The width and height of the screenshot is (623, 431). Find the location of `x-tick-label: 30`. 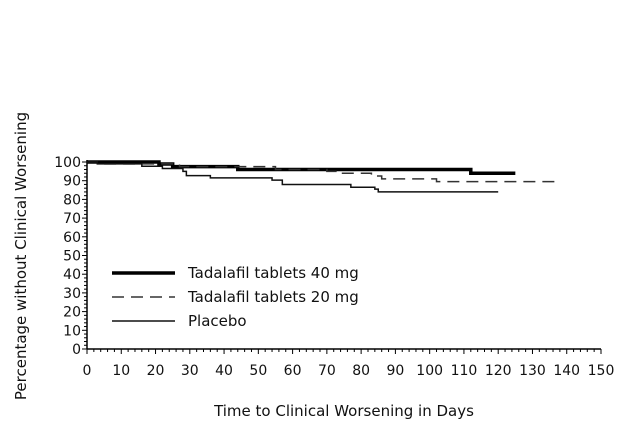

x-tick-label: 30 is located at coordinates (190, 371).